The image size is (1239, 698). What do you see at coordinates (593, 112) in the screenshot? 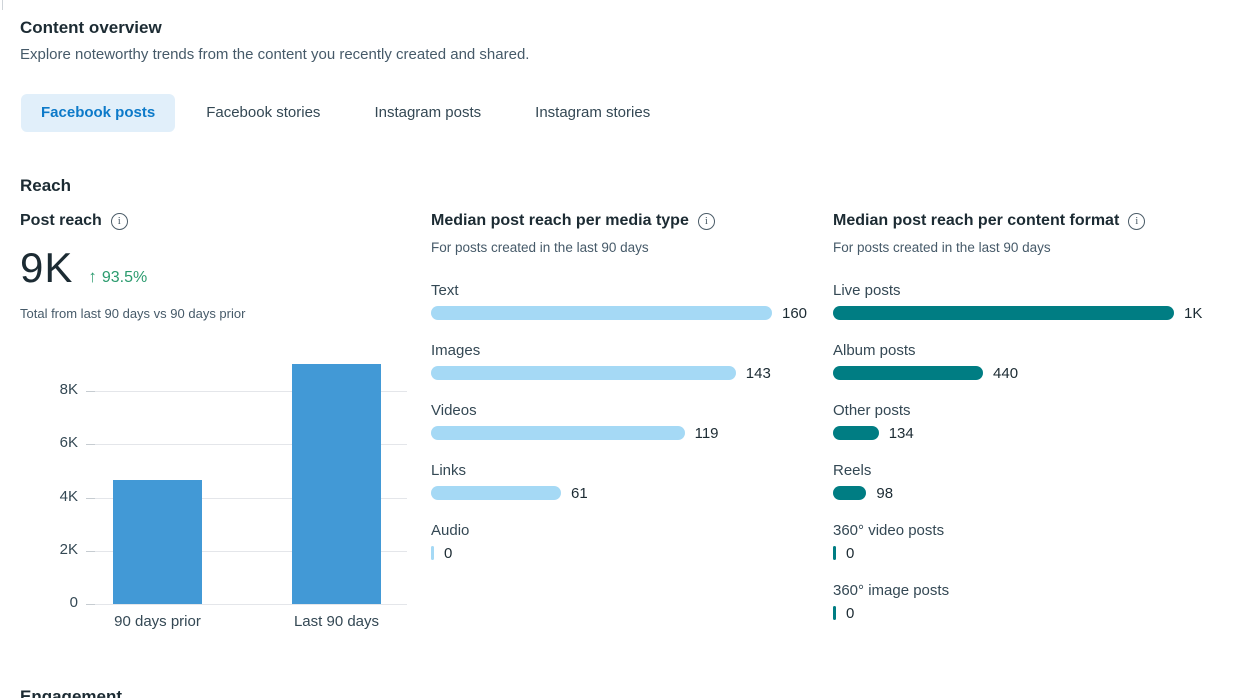
I see `tab-instagram-stories: Instagram stories` at bounding box center [593, 112].